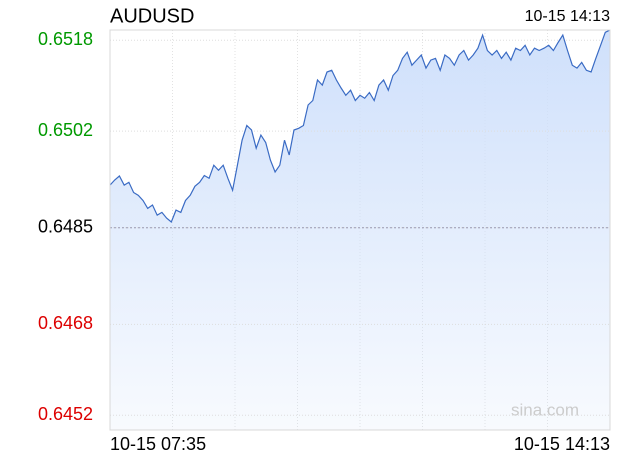  I want to click on y-tick-label: 0.6502, so click(65, 130).